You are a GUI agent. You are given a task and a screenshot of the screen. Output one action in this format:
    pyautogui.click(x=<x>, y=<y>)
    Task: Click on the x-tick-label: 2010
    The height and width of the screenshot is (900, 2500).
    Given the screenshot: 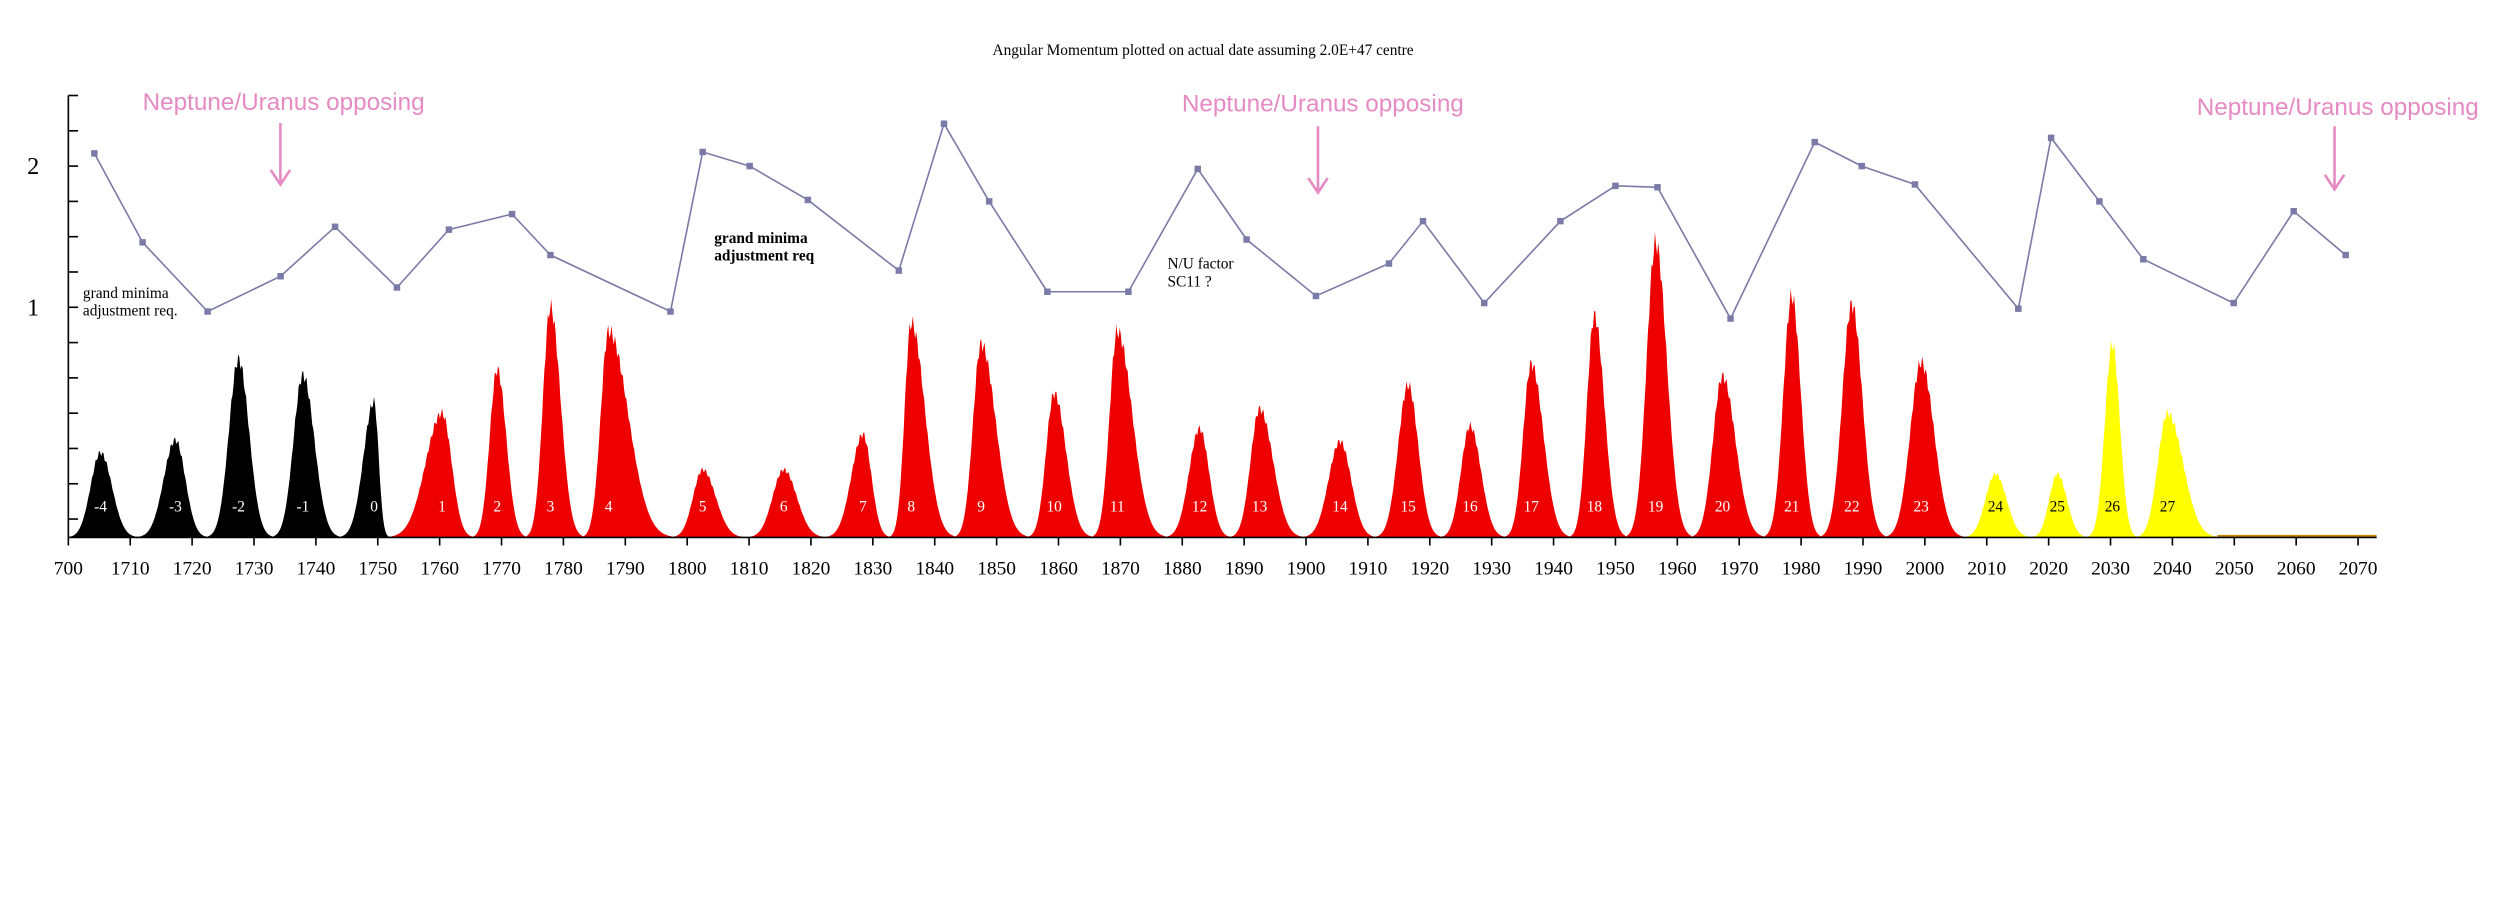 What is the action you would take?
    pyautogui.click(x=1986, y=569)
    